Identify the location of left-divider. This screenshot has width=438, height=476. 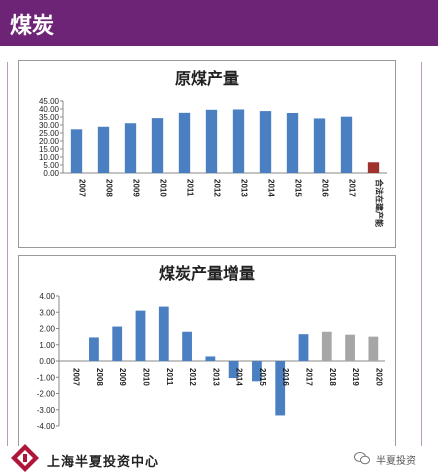
(7, 254).